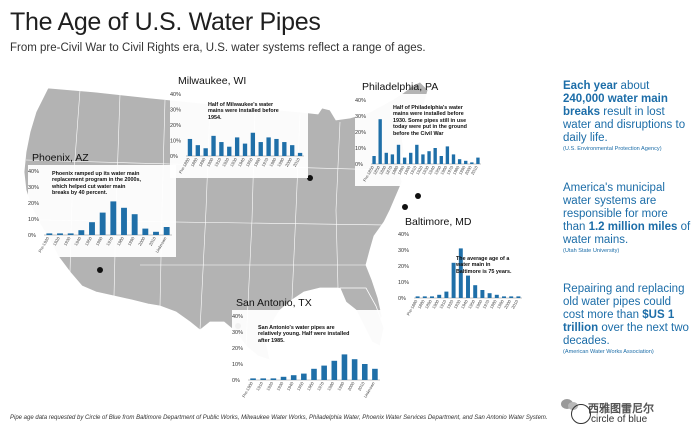 This screenshot has height=440, width=700. I want to click on x-tick-label: Pre-1900, so click(247, 389).